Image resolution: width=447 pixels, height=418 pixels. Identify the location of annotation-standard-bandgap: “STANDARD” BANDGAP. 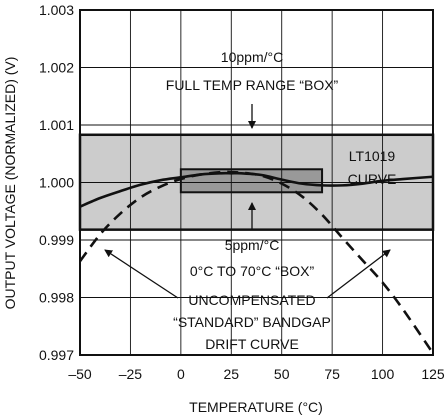
(252, 322).